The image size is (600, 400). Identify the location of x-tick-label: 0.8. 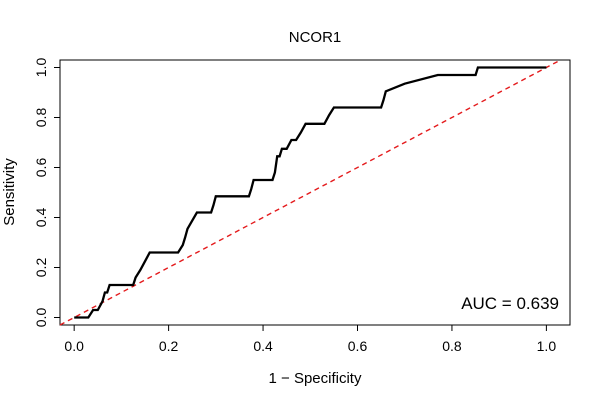
(452, 346).